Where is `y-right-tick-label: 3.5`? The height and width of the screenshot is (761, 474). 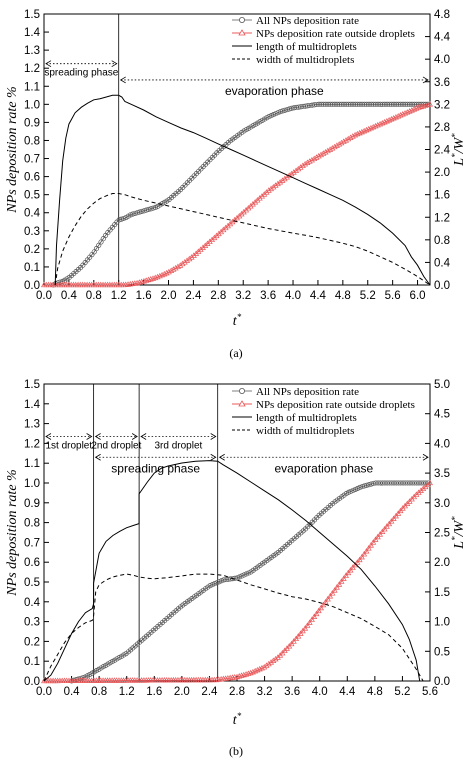
y-right-tick-label: 3.5 is located at coordinates (442, 474).